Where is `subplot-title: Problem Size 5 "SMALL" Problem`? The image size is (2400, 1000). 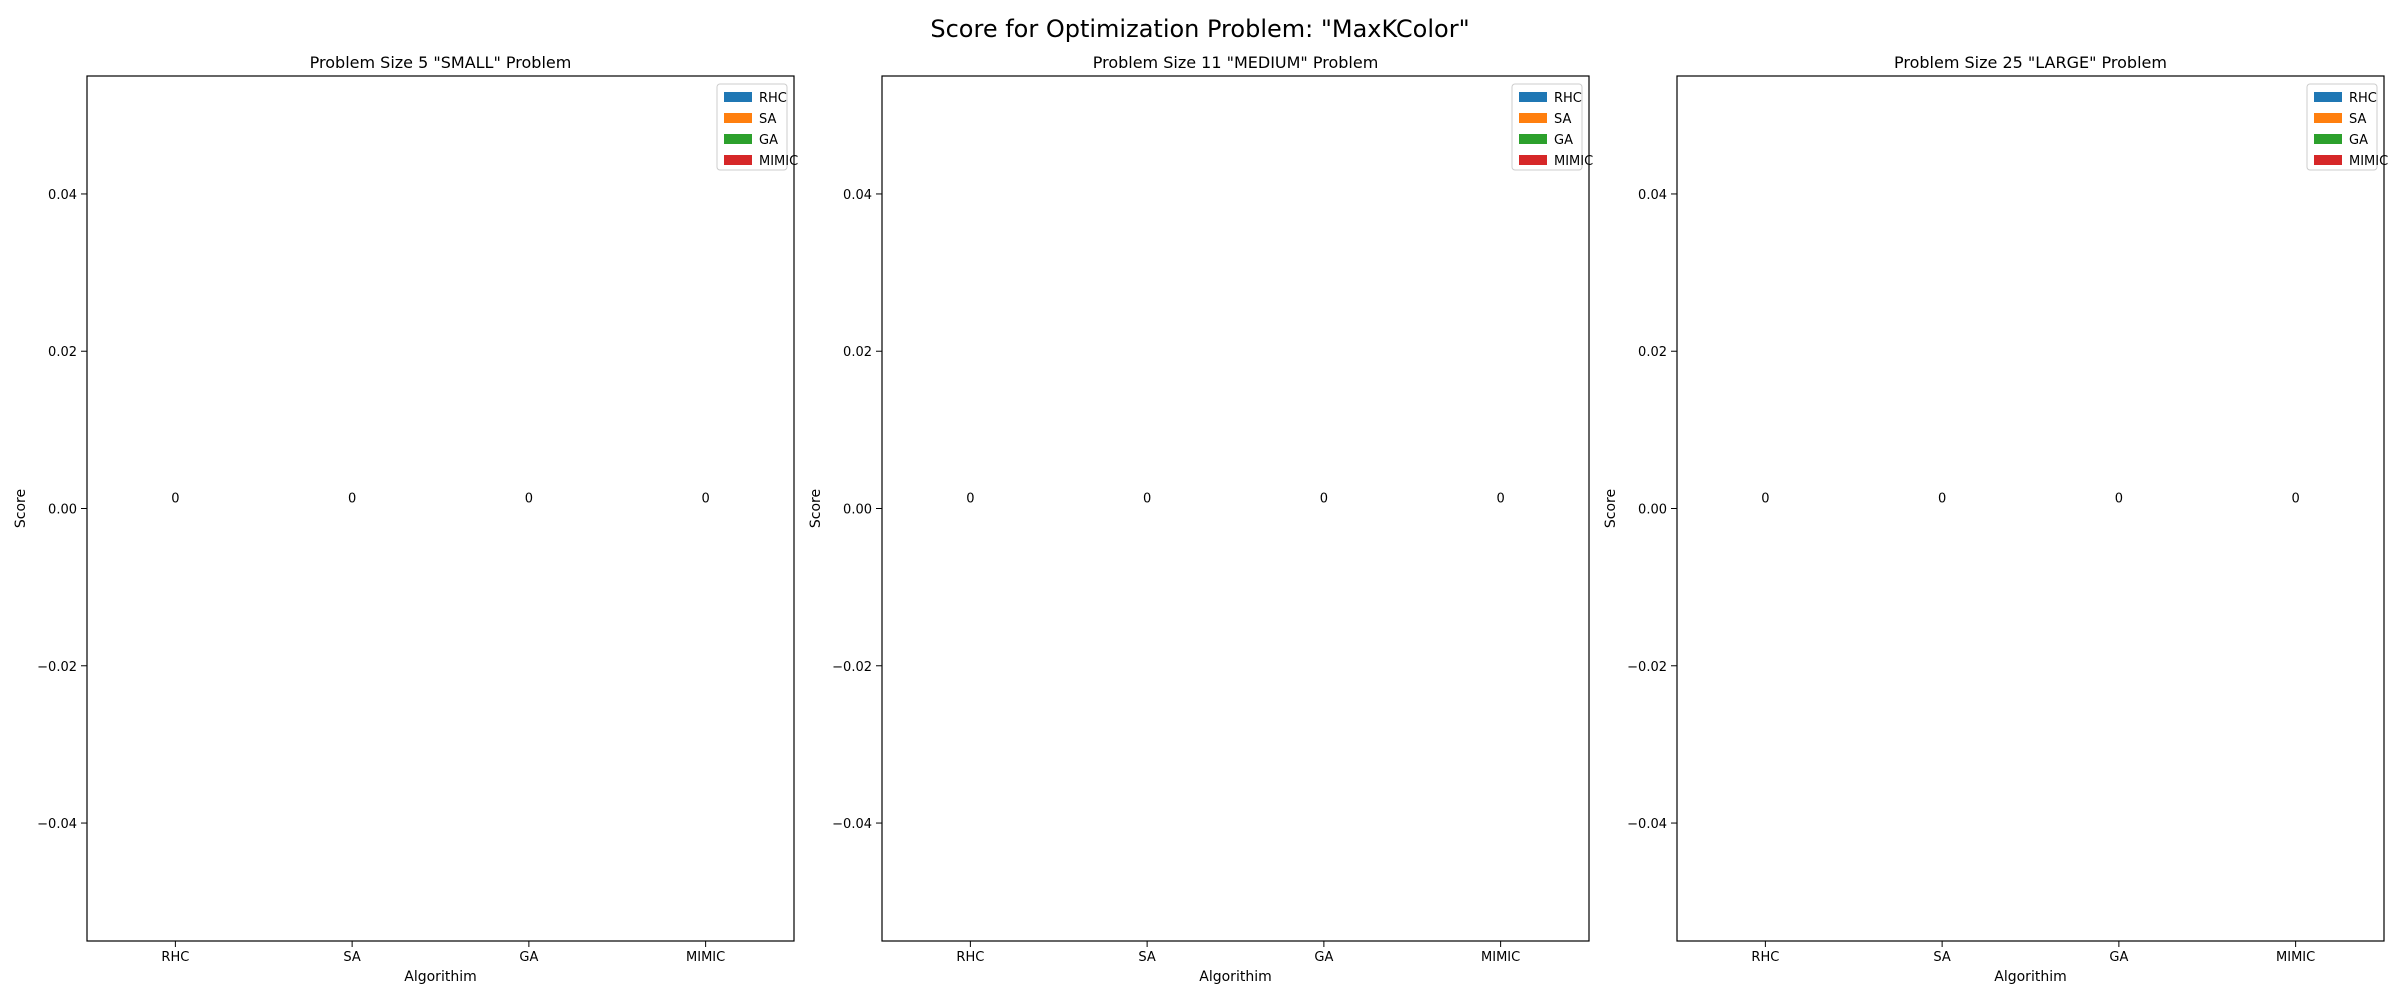 subplot-title: Problem Size 5 "SMALL" Problem is located at coordinates (441, 62).